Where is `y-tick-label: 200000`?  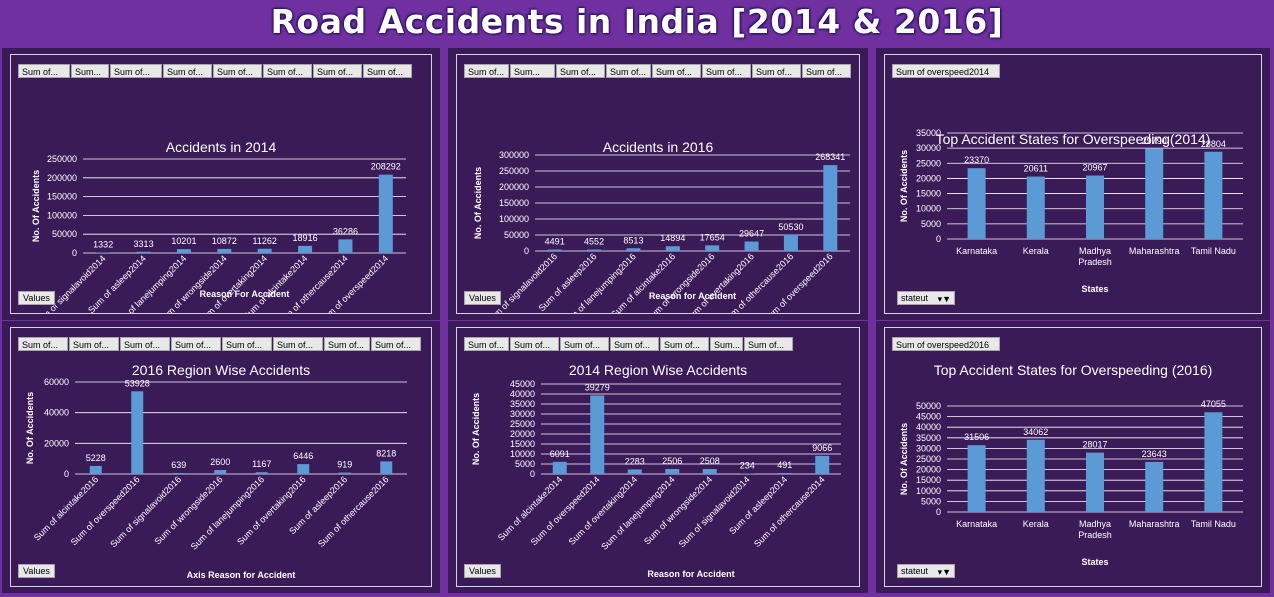
y-tick-label: 200000 is located at coordinates (514, 187).